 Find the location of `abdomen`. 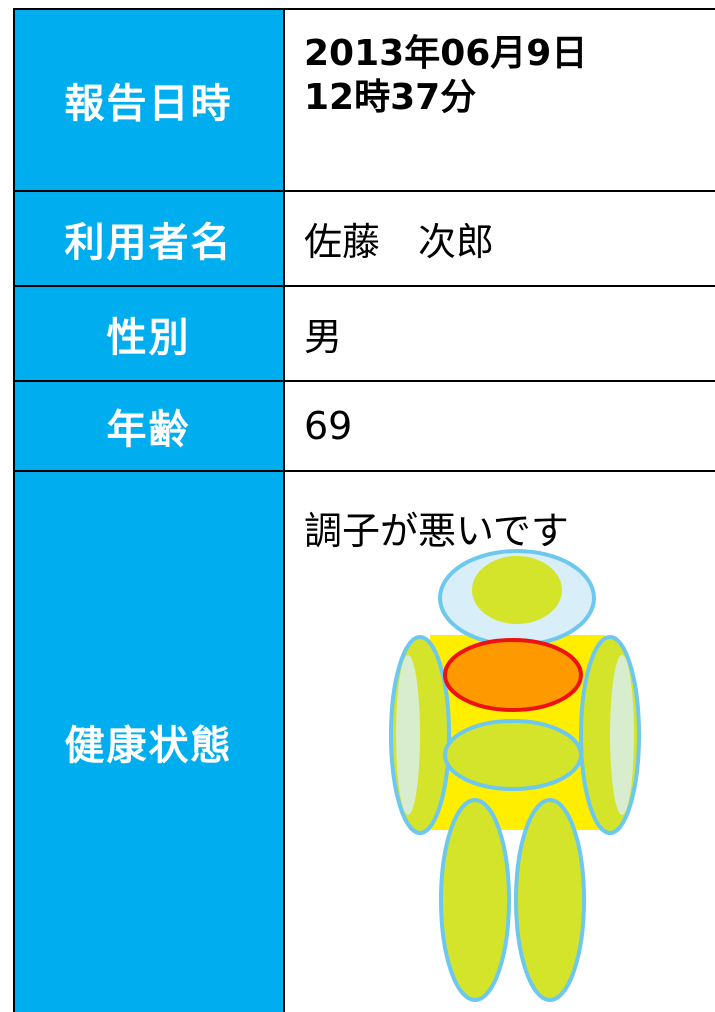

abdomen is located at coordinates (513, 755).